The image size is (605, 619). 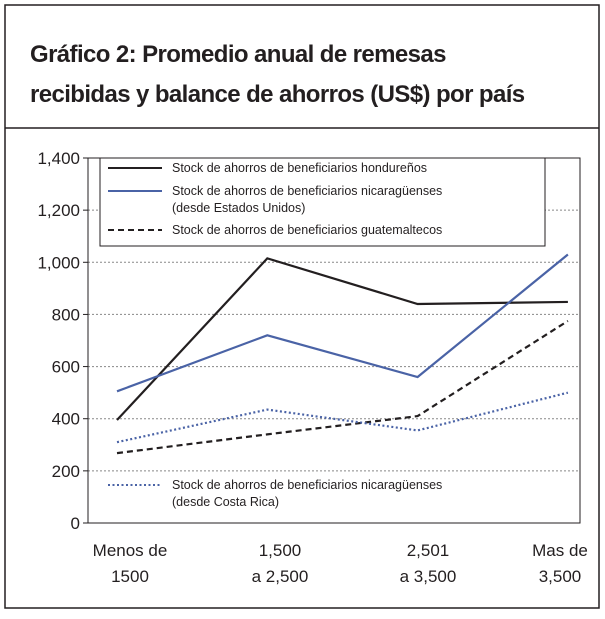 I want to click on legend-box, so click(x=322, y=202).